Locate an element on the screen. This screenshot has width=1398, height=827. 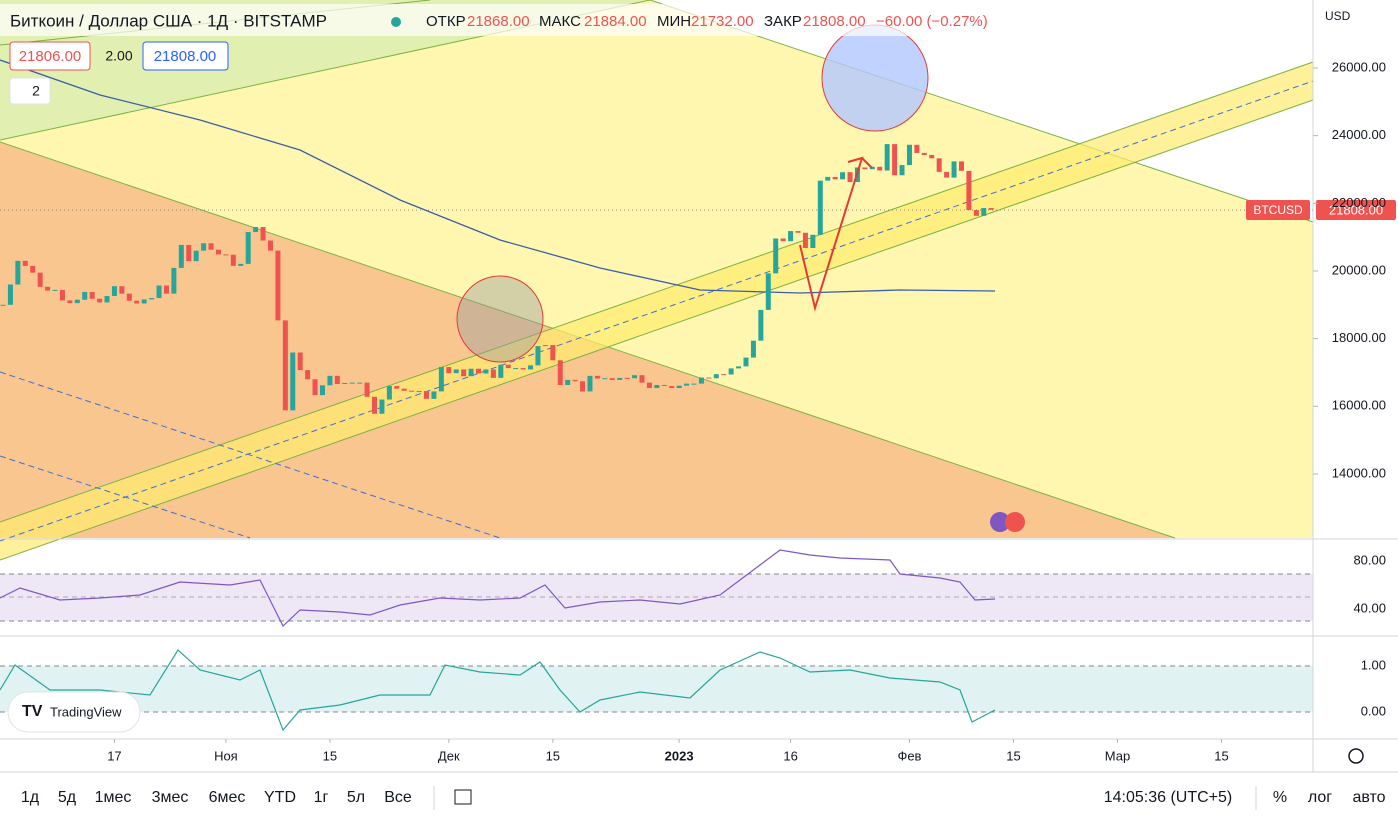
circle-drawing is located at coordinates (500, 319).